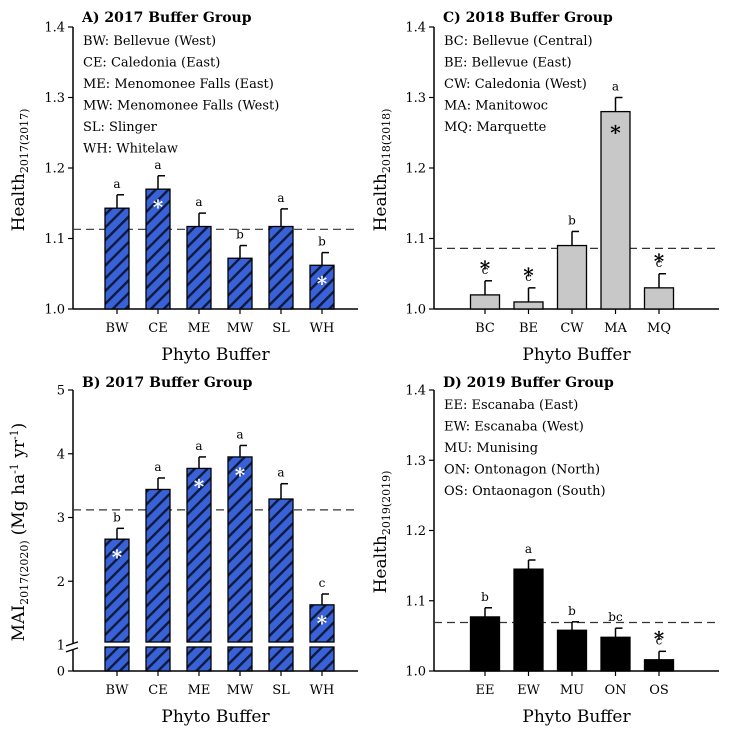 The image size is (730, 734). What do you see at coordinates (322, 659) in the screenshot?
I see `bar-wh-lower` at bounding box center [322, 659].